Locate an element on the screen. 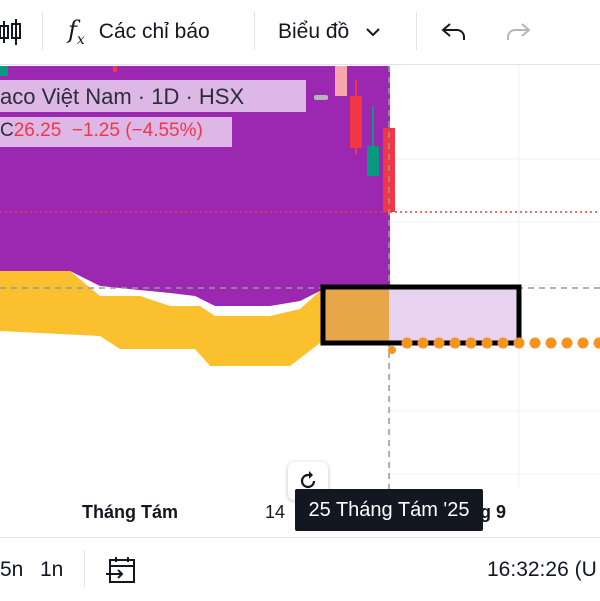 This screenshot has height=601, width=600. time-axis-label: 14 is located at coordinates (275, 512).